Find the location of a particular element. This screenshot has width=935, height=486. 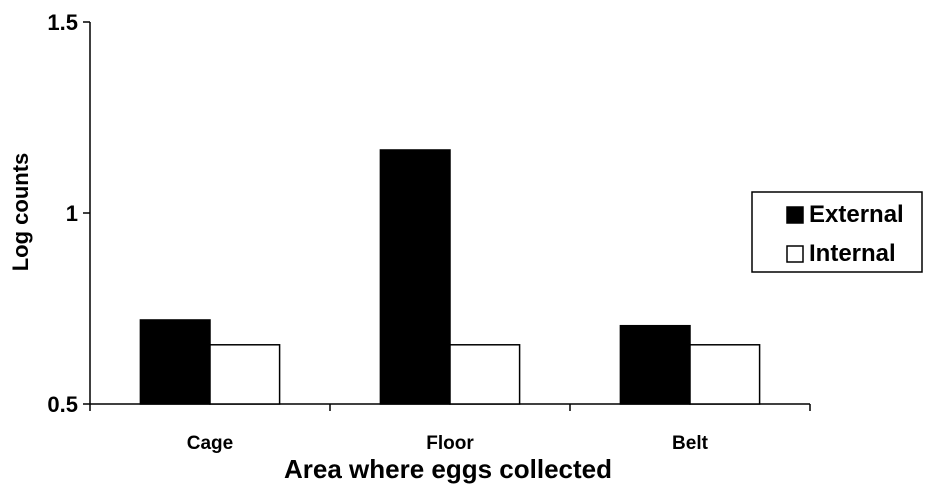

legend-label-external: External is located at coordinates (856, 214).